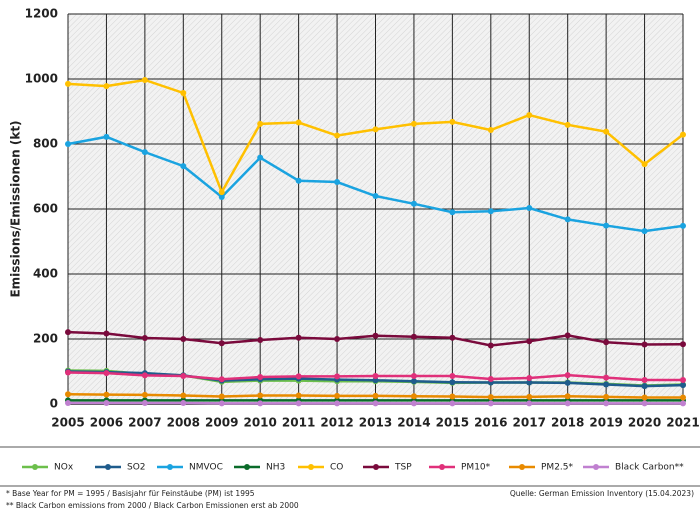 This screenshot has width=700, height=519. Describe the element at coordinates (490, 423) in the screenshot. I see `x-tick-label: 2016` at that location.